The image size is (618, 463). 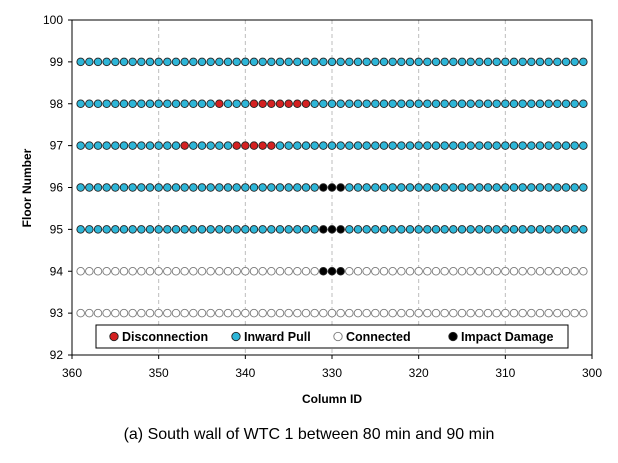 I want to click on y-tick-label: 96, so click(x=57, y=188).